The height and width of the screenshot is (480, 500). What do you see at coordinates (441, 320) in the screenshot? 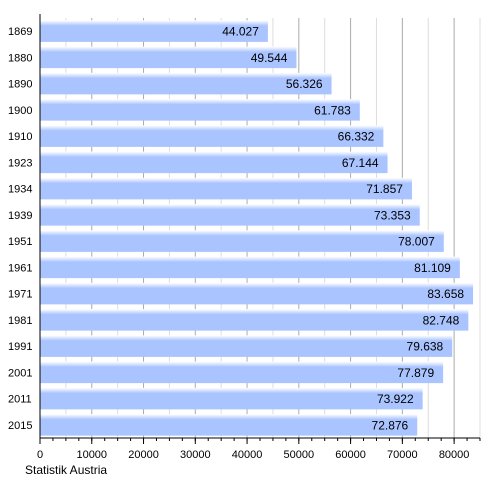
I see `bar-value-label: 82.748` at bounding box center [441, 320].